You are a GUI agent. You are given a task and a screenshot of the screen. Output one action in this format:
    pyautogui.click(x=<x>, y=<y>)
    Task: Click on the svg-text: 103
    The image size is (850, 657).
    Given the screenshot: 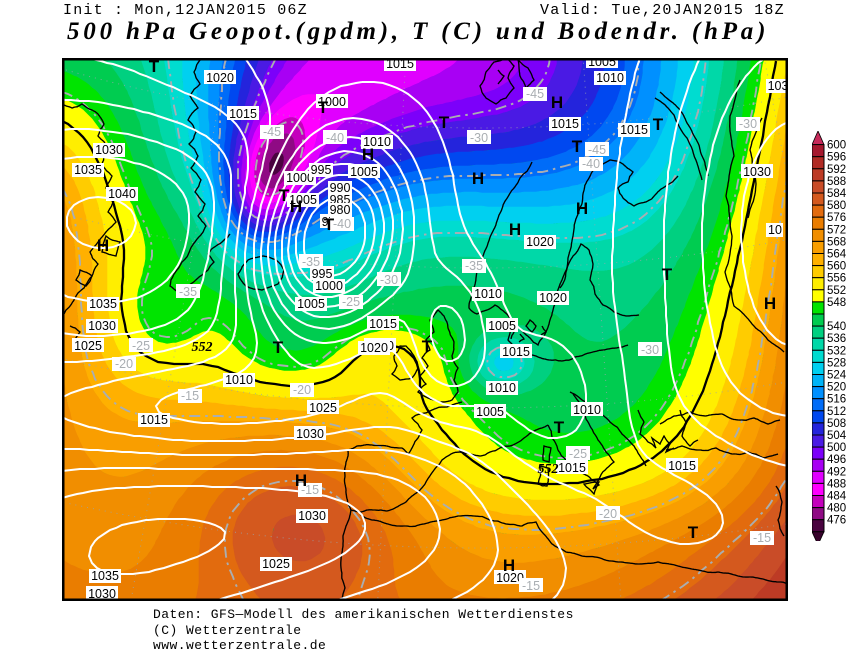 What is the action you would take?
    pyautogui.click(x=778, y=86)
    